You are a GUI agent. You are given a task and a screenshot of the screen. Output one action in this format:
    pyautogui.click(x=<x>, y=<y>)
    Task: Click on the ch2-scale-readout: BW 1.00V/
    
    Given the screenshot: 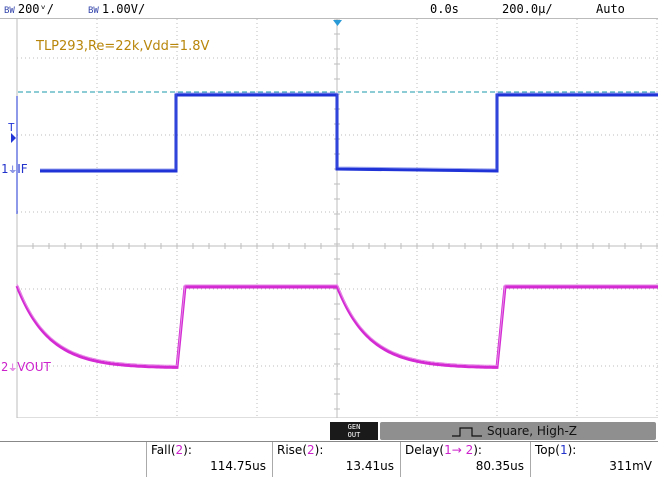 What is the action you would take?
    pyautogui.click(x=116, y=10)
    